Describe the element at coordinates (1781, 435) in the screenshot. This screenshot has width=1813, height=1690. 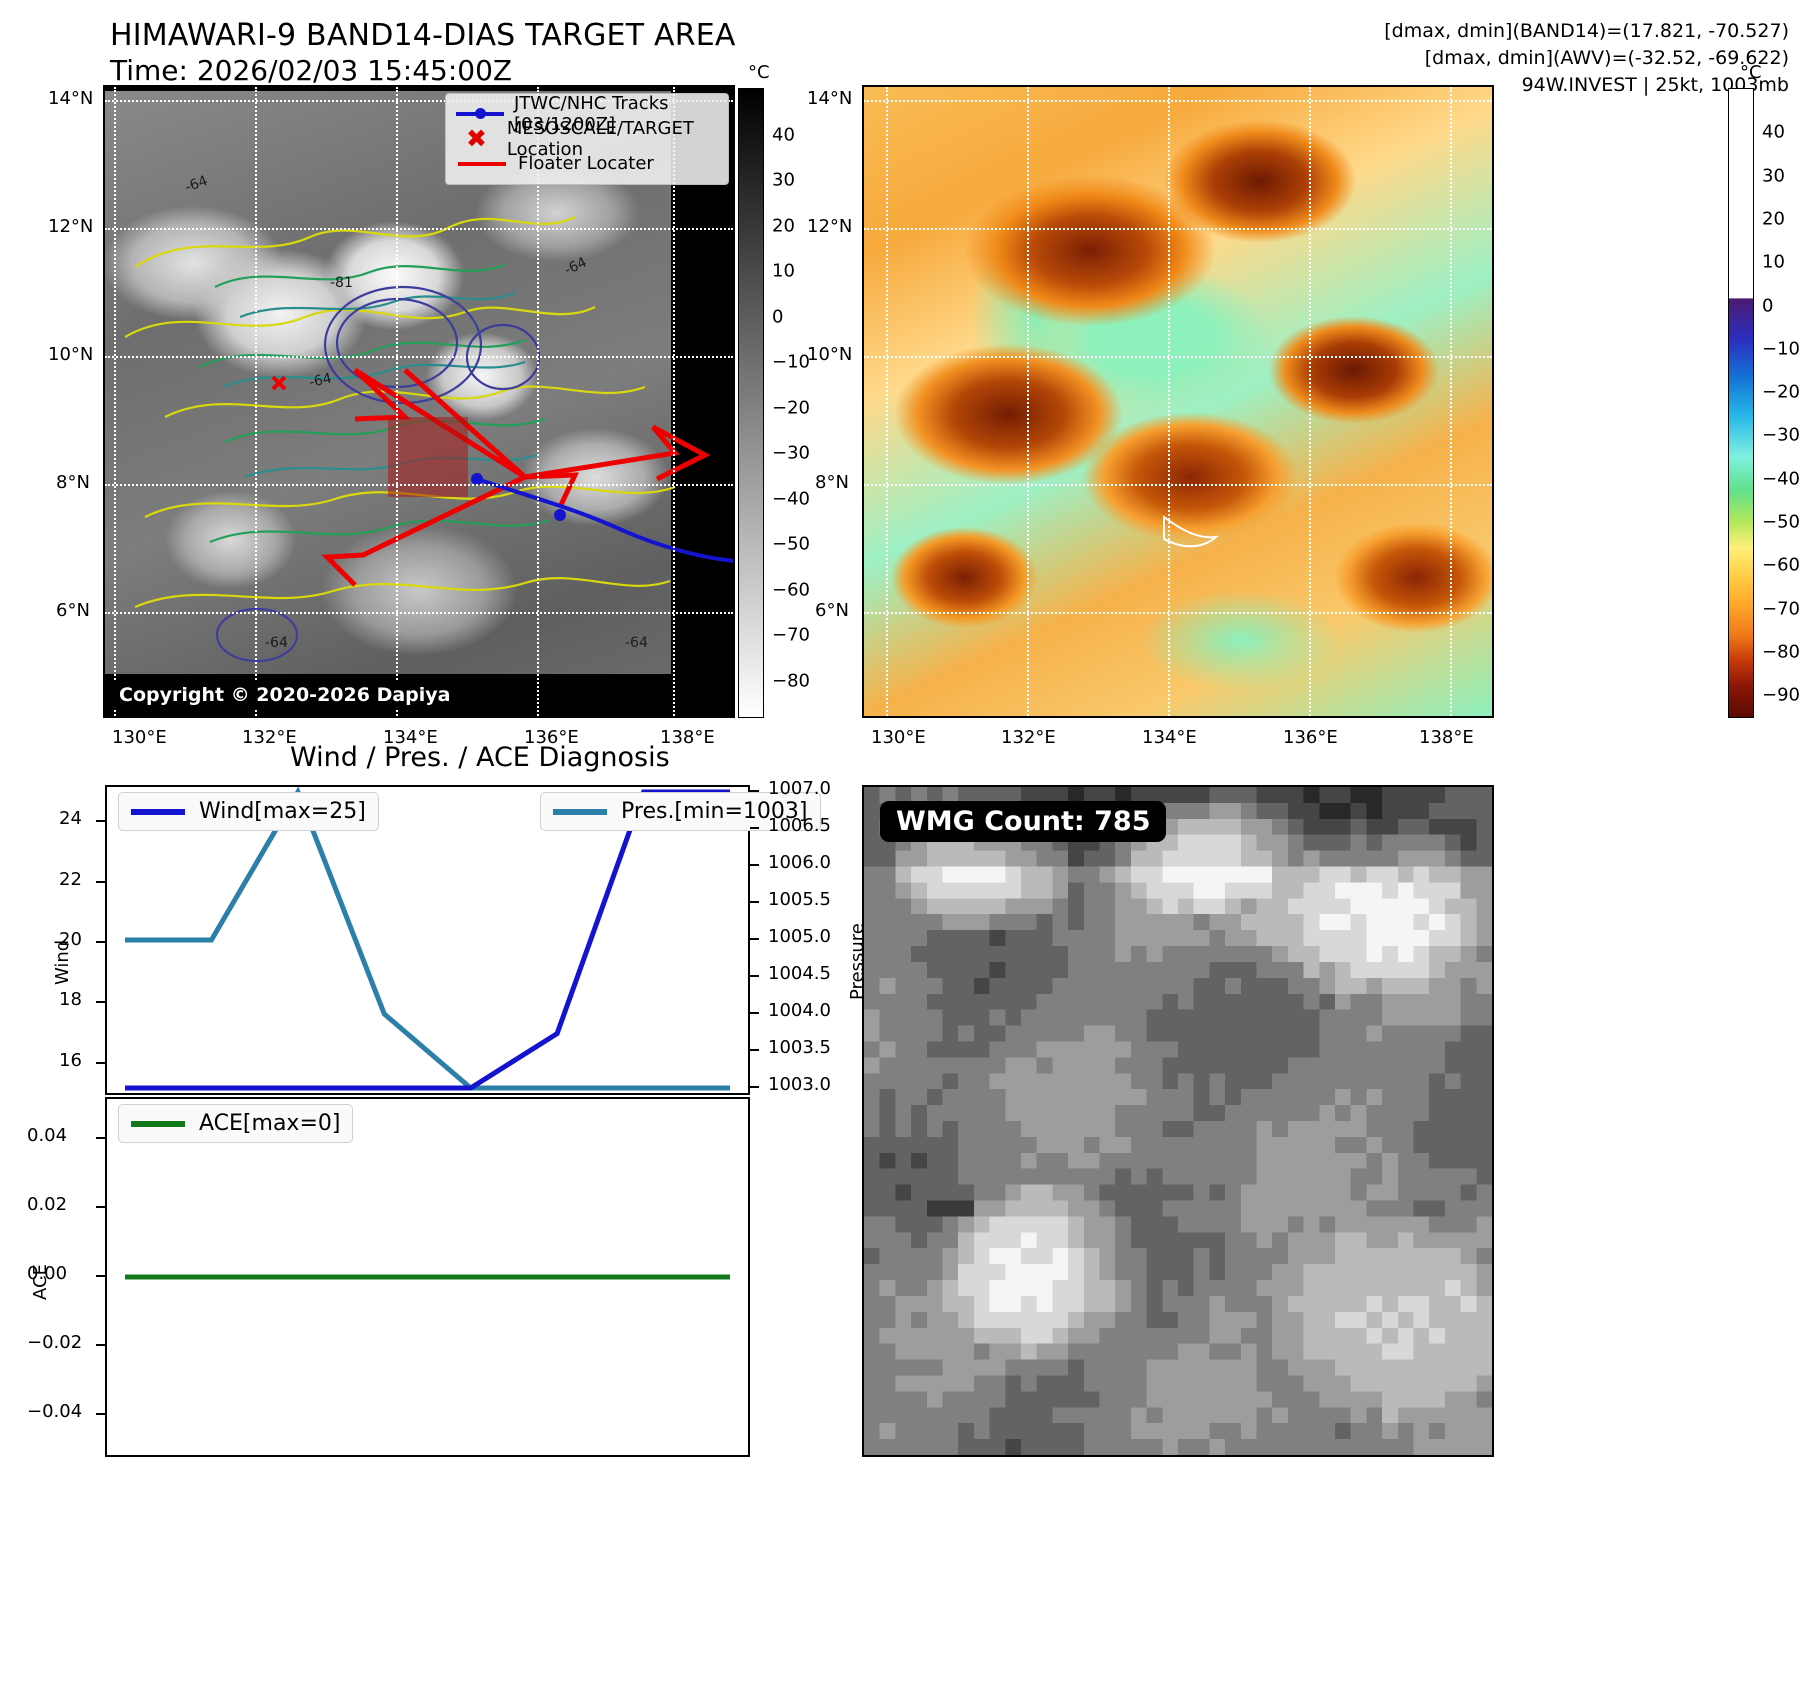
I see `colorbar-tick: −30` at that location.